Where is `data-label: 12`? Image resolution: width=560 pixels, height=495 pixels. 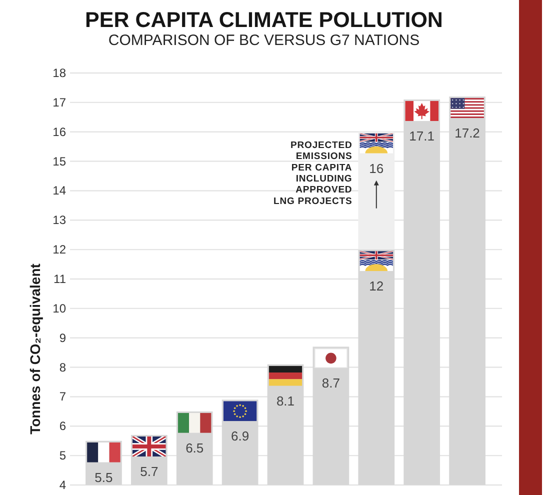 data-label: 12 is located at coordinates (376, 286).